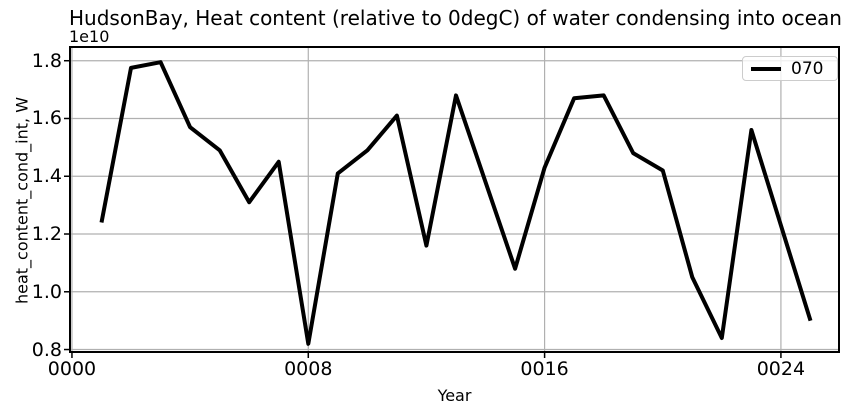 This screenshot has height=412, width=853. Describe the element at coordinates (46, 176) in the screenshot. I see `y-tick-label: 1.4` at that location.